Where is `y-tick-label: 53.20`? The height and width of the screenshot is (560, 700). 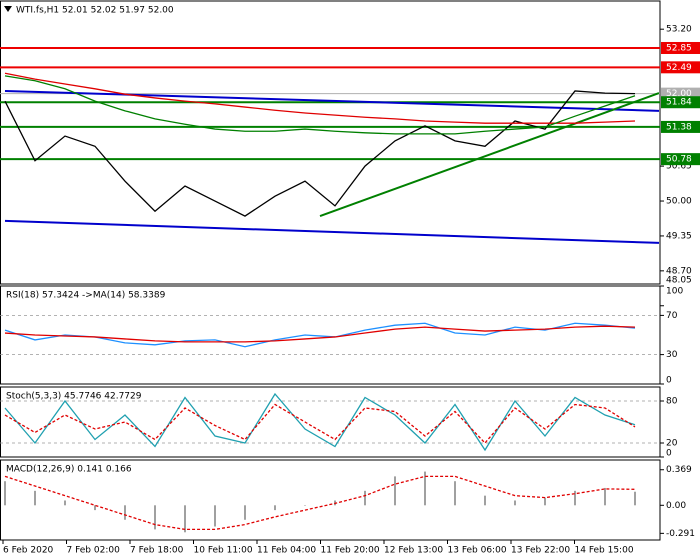
y-tick-label: 53.20 is located at coordinates (679, 30).